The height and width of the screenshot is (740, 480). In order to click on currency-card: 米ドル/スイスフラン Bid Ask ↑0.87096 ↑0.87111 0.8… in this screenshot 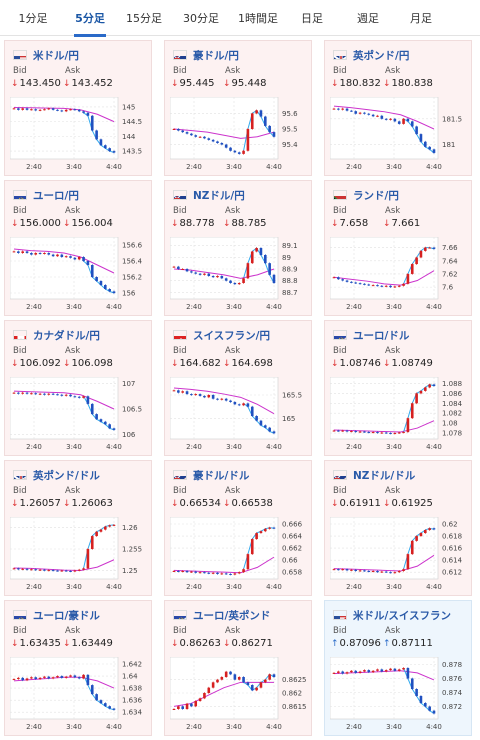, I will do `click(398, 668)`.